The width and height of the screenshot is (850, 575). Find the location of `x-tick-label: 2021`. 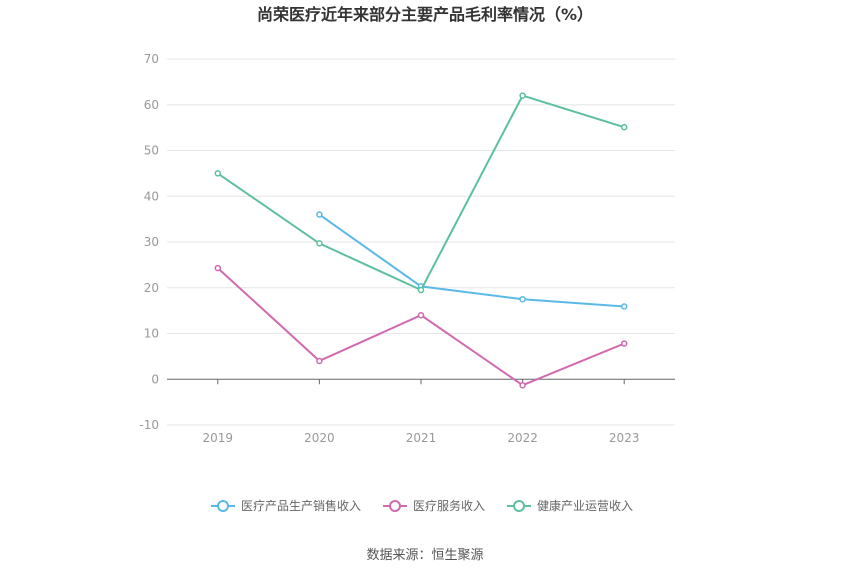

x-tick-label: 2021 is located at coordinates (421, 438).